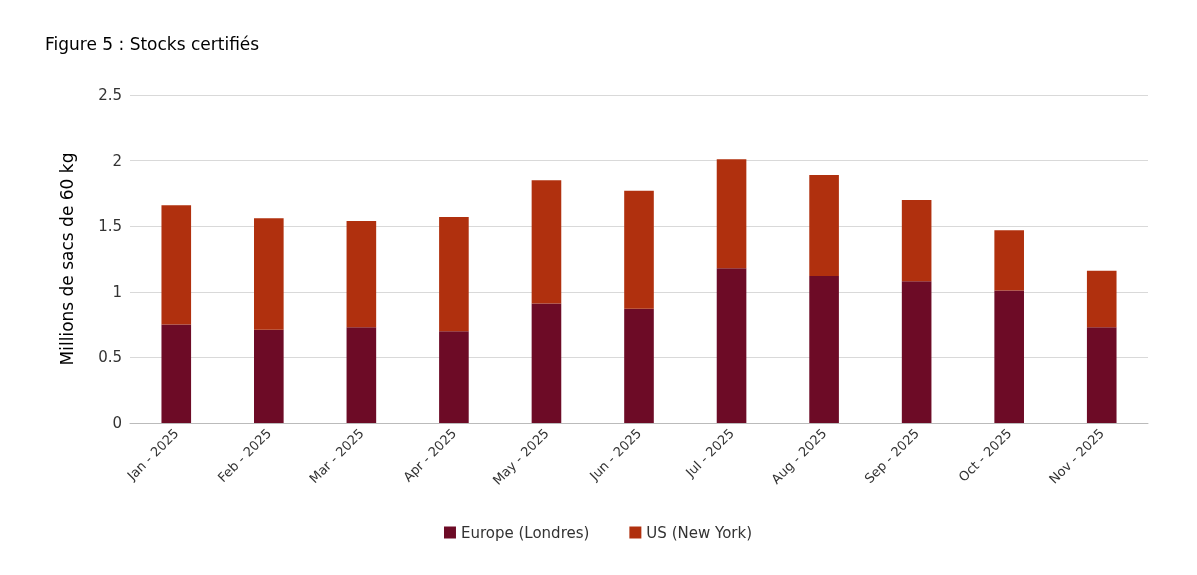 The height and width of the screenshot is (575, 1197). I want to click on y-tick-label: 2, so click(117, 160).